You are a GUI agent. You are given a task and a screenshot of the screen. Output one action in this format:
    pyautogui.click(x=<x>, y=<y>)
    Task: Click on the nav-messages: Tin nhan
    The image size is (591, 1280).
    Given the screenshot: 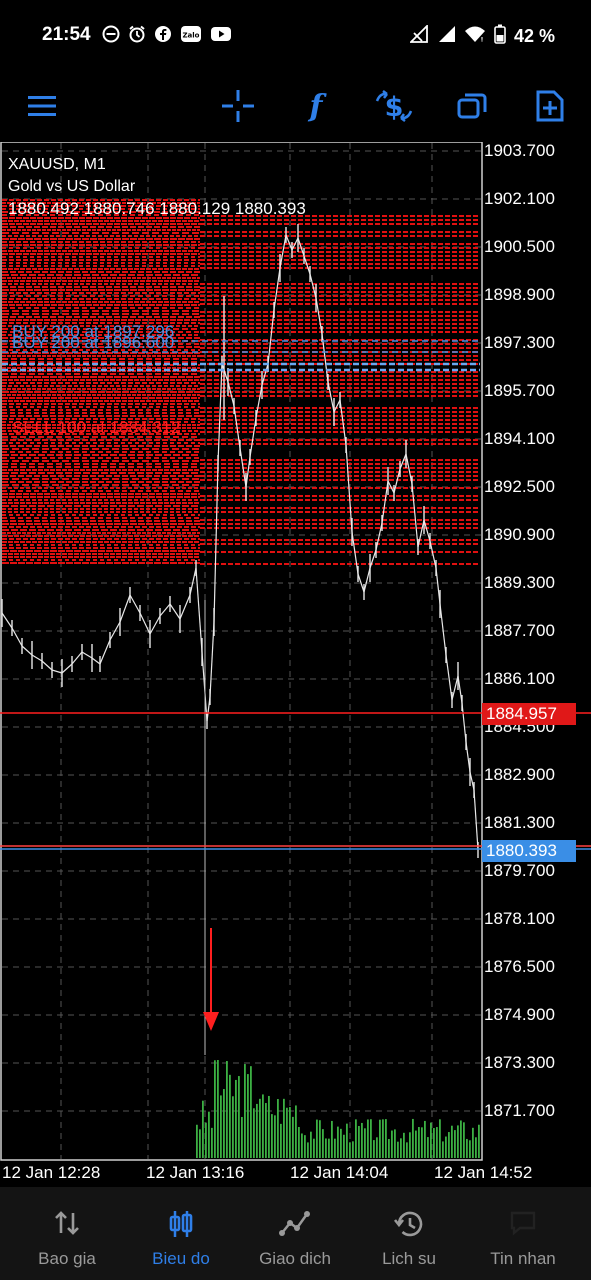 What is the action you would take?
    pyautogui.click(x=523, y=1233)
    